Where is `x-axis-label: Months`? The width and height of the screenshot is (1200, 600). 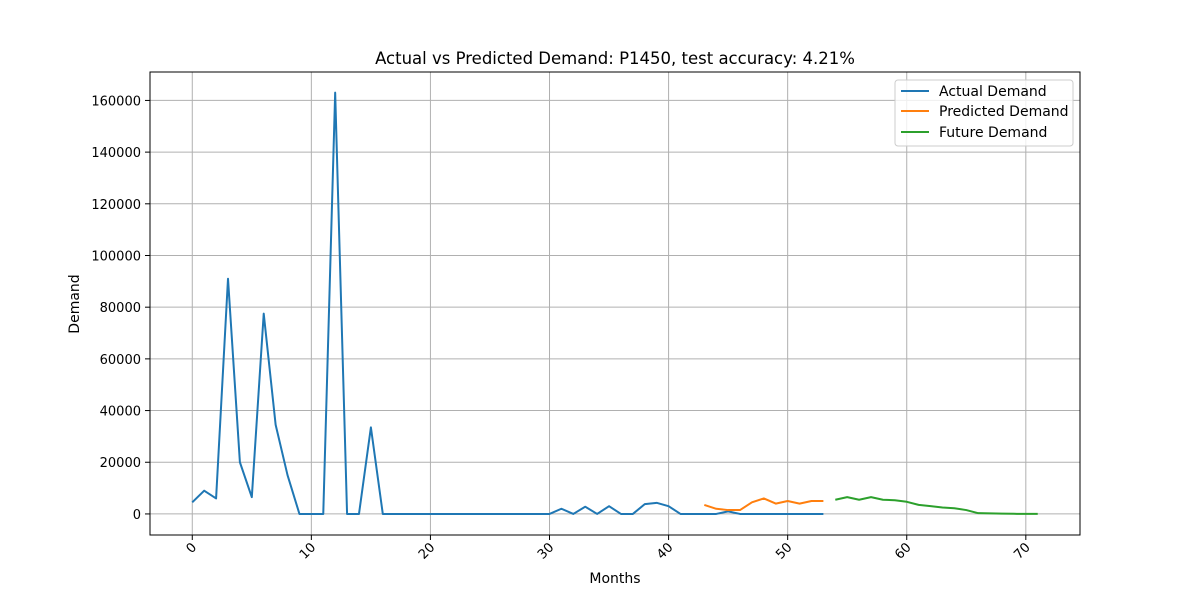
x-axis-label: Months is located at coordinates (614, 579).